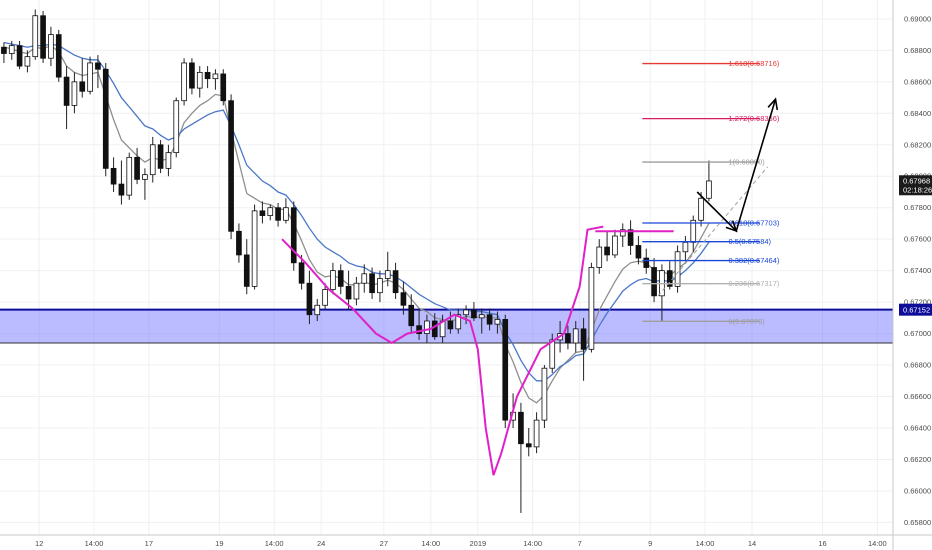 This screenshot has height=550, width=932. What do you see at coordinates (917, 113) in the screenshot?
I see `y-tick-label: 0.68400` at bounding box center [917, 113].